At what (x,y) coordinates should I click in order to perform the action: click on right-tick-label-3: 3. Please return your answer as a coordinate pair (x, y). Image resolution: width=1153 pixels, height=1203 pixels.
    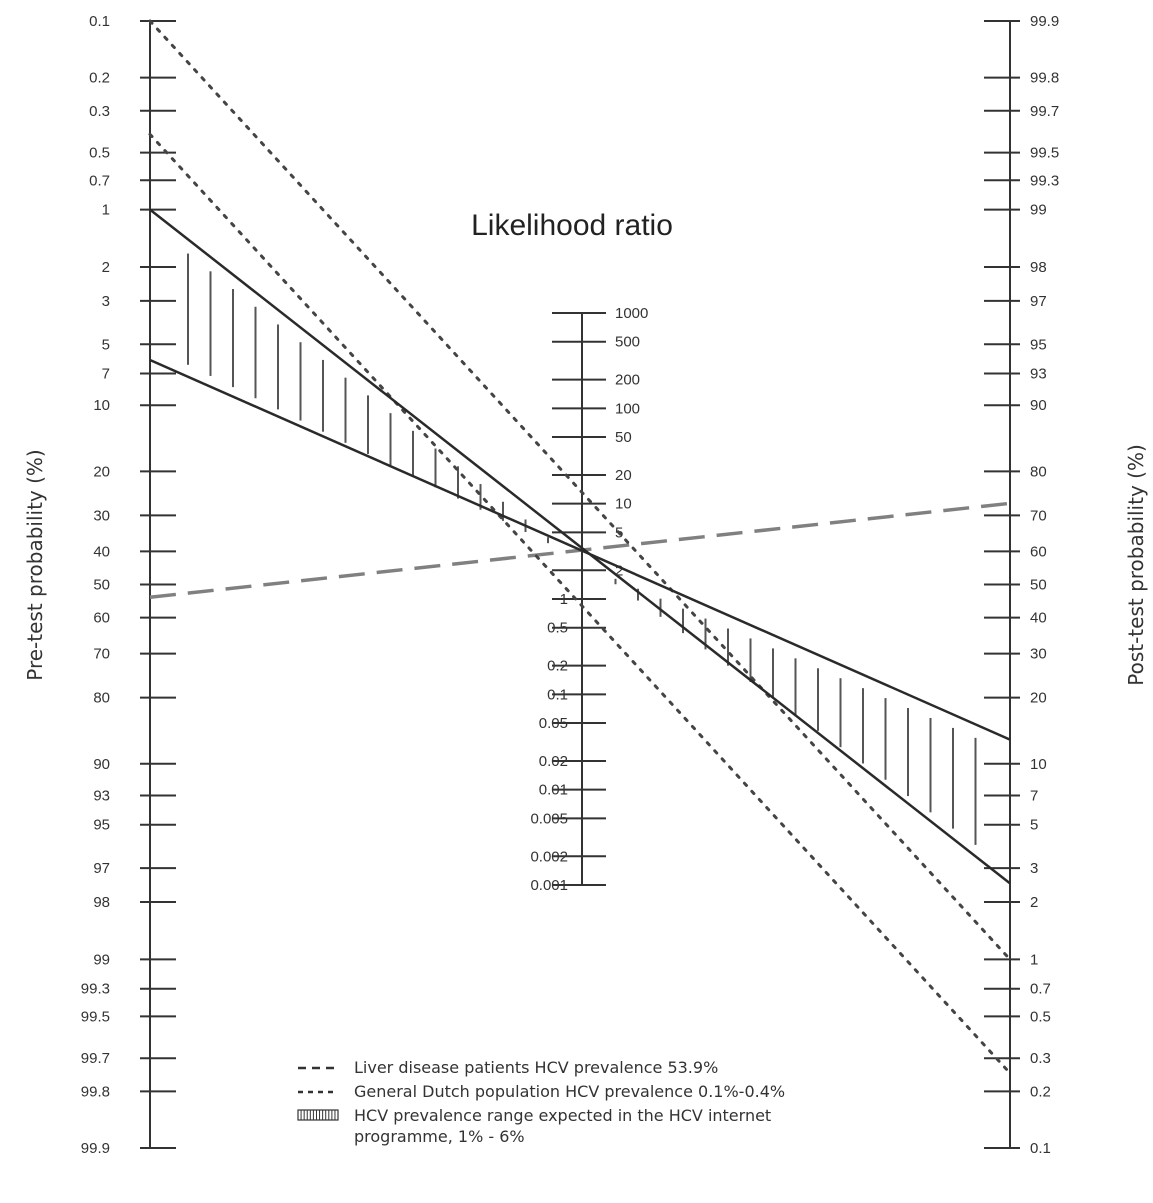
    Looking at the image, I should click on (1034, 868).